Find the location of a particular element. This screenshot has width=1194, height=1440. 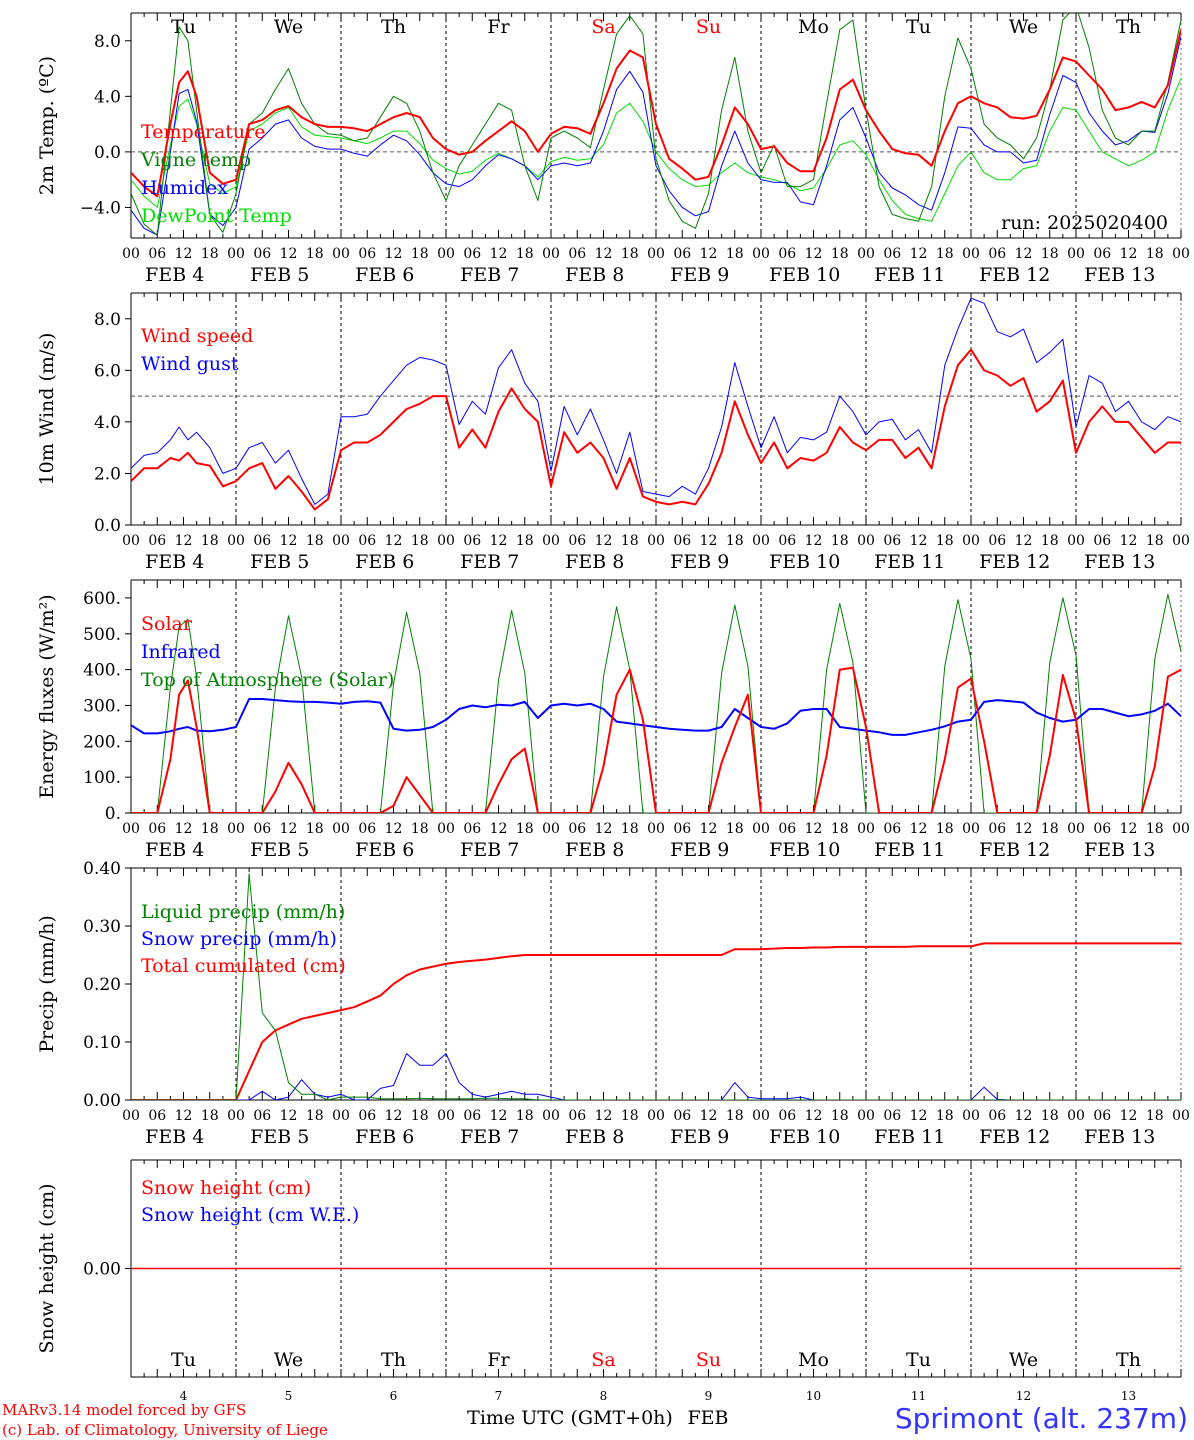

precip-date-label: FEB 10 is located at coordinates (804, 1137).